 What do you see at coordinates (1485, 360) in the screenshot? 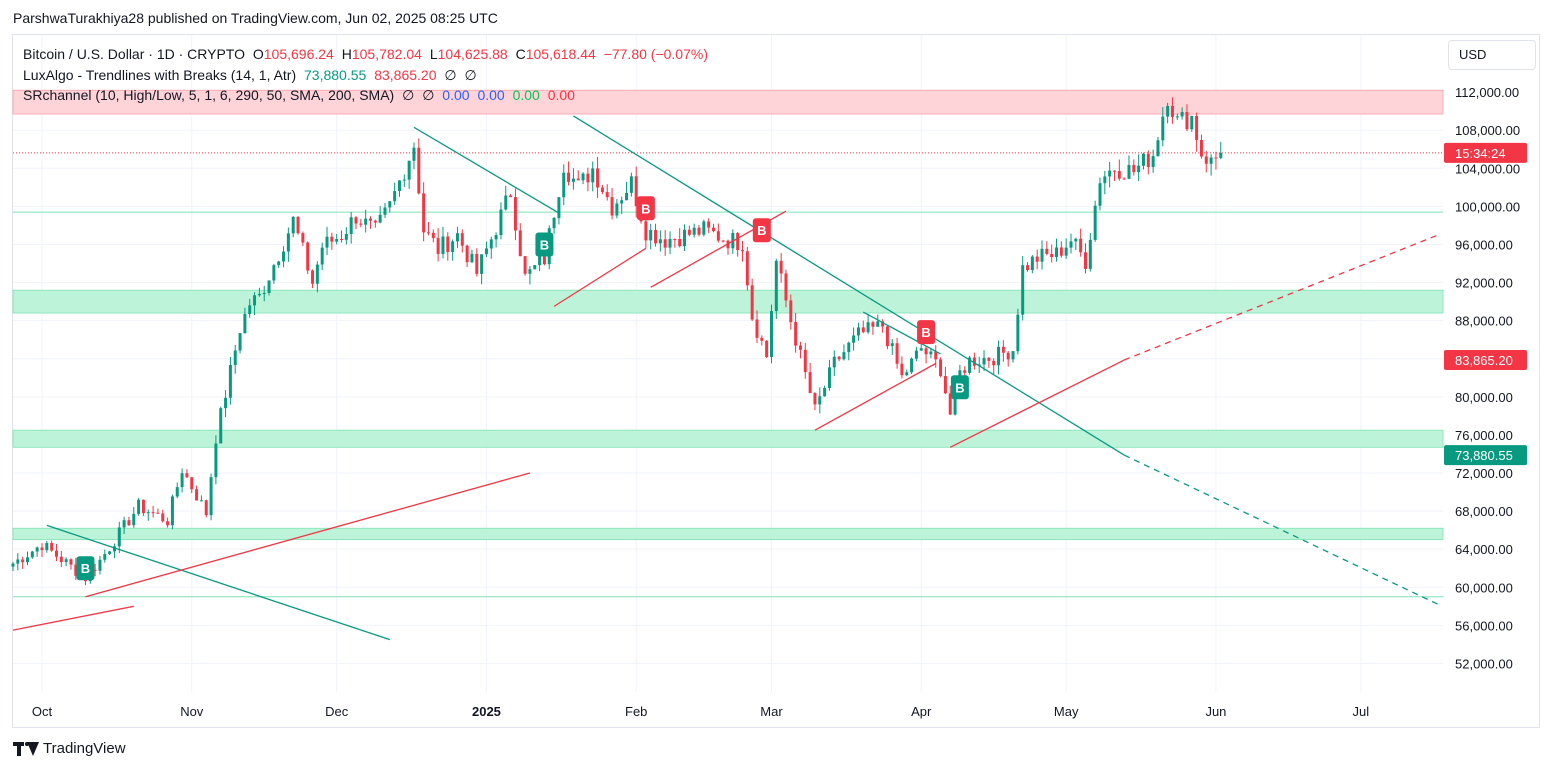
I see `axis-price-label: 83,865.20` at bounding box center [1485, 360].